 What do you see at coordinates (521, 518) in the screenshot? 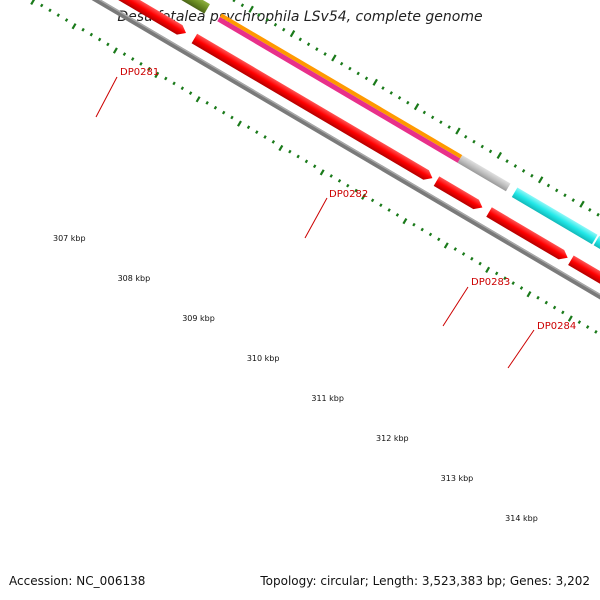
I see `kbp-label: 314 kbp` at bounding box center [521, 518].